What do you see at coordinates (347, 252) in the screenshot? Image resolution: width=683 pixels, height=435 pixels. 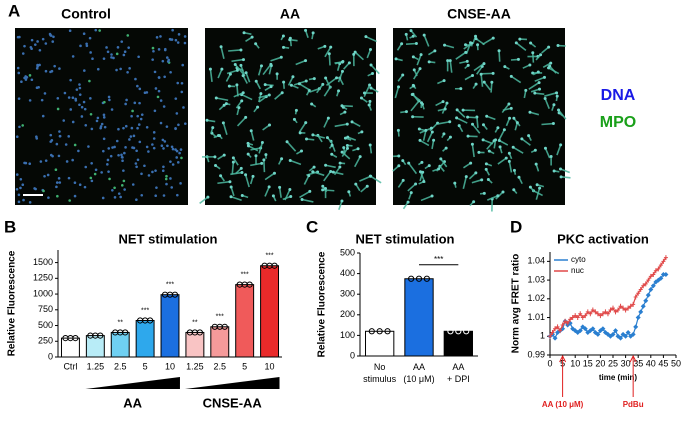 I see `y-tick-label: 500` at bounding box center [347, 252].